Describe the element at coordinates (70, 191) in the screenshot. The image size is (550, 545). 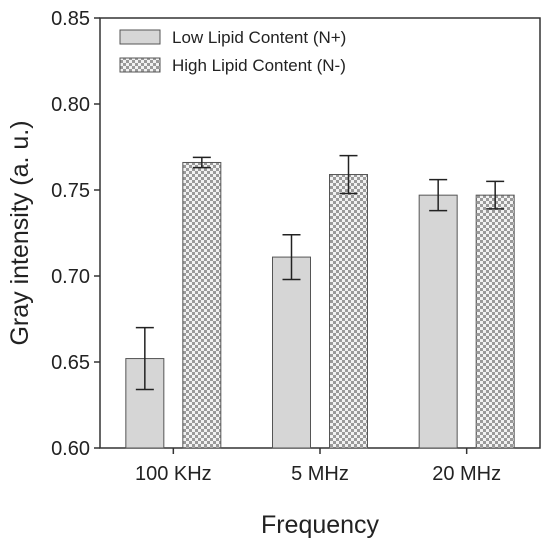
I see `y-tick-label: 0.75` at that location.